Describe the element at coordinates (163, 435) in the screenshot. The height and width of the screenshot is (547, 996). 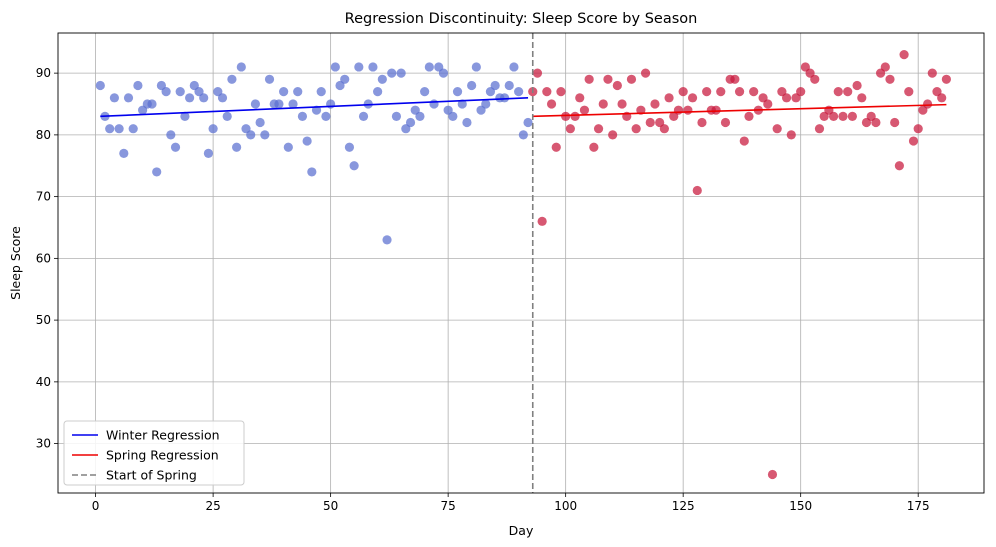
I see `legend-winter-regression-label: Winter Regression` at that location.